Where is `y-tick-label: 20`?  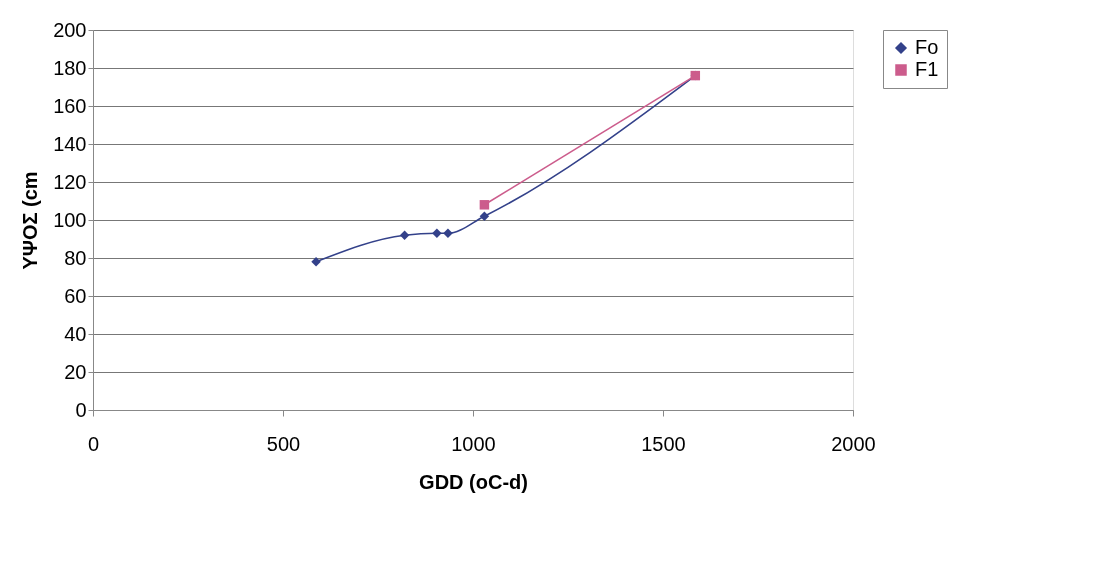
y-tick-label: 20 is located at coordinates (75, 371).